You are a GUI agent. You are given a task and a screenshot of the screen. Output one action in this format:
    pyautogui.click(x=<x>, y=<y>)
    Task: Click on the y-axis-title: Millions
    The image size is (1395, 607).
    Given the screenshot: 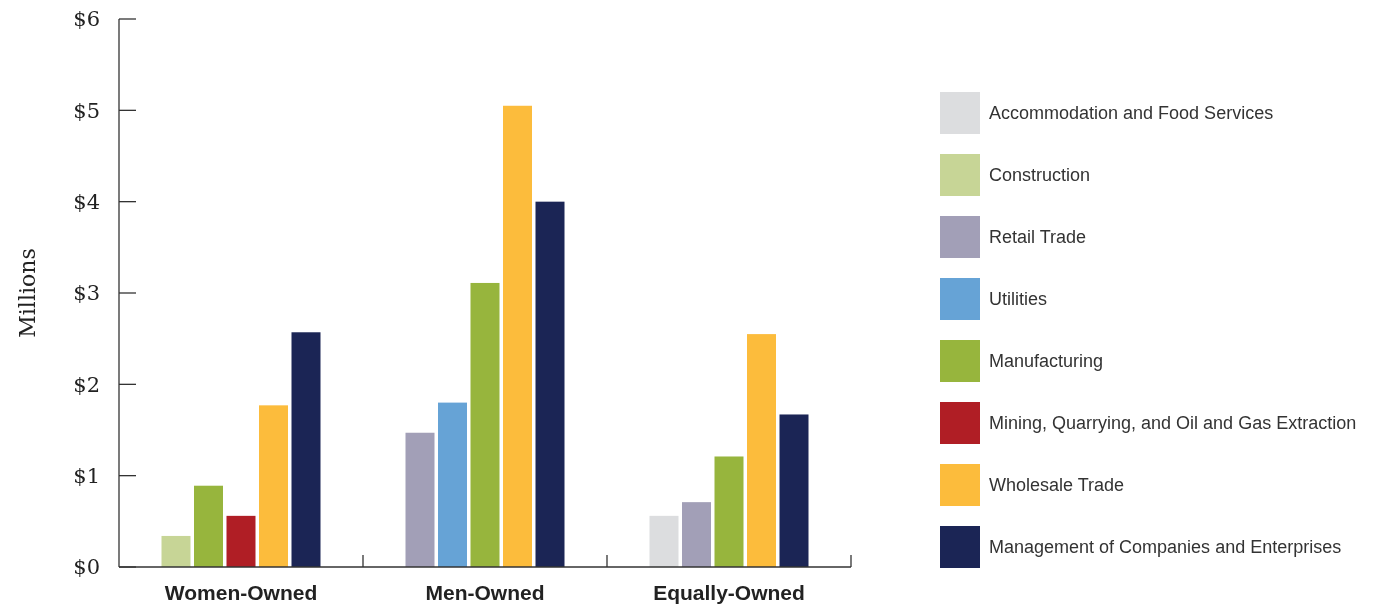 What is the action you would take?
    pyautogui.click(x=27, y=293)
    